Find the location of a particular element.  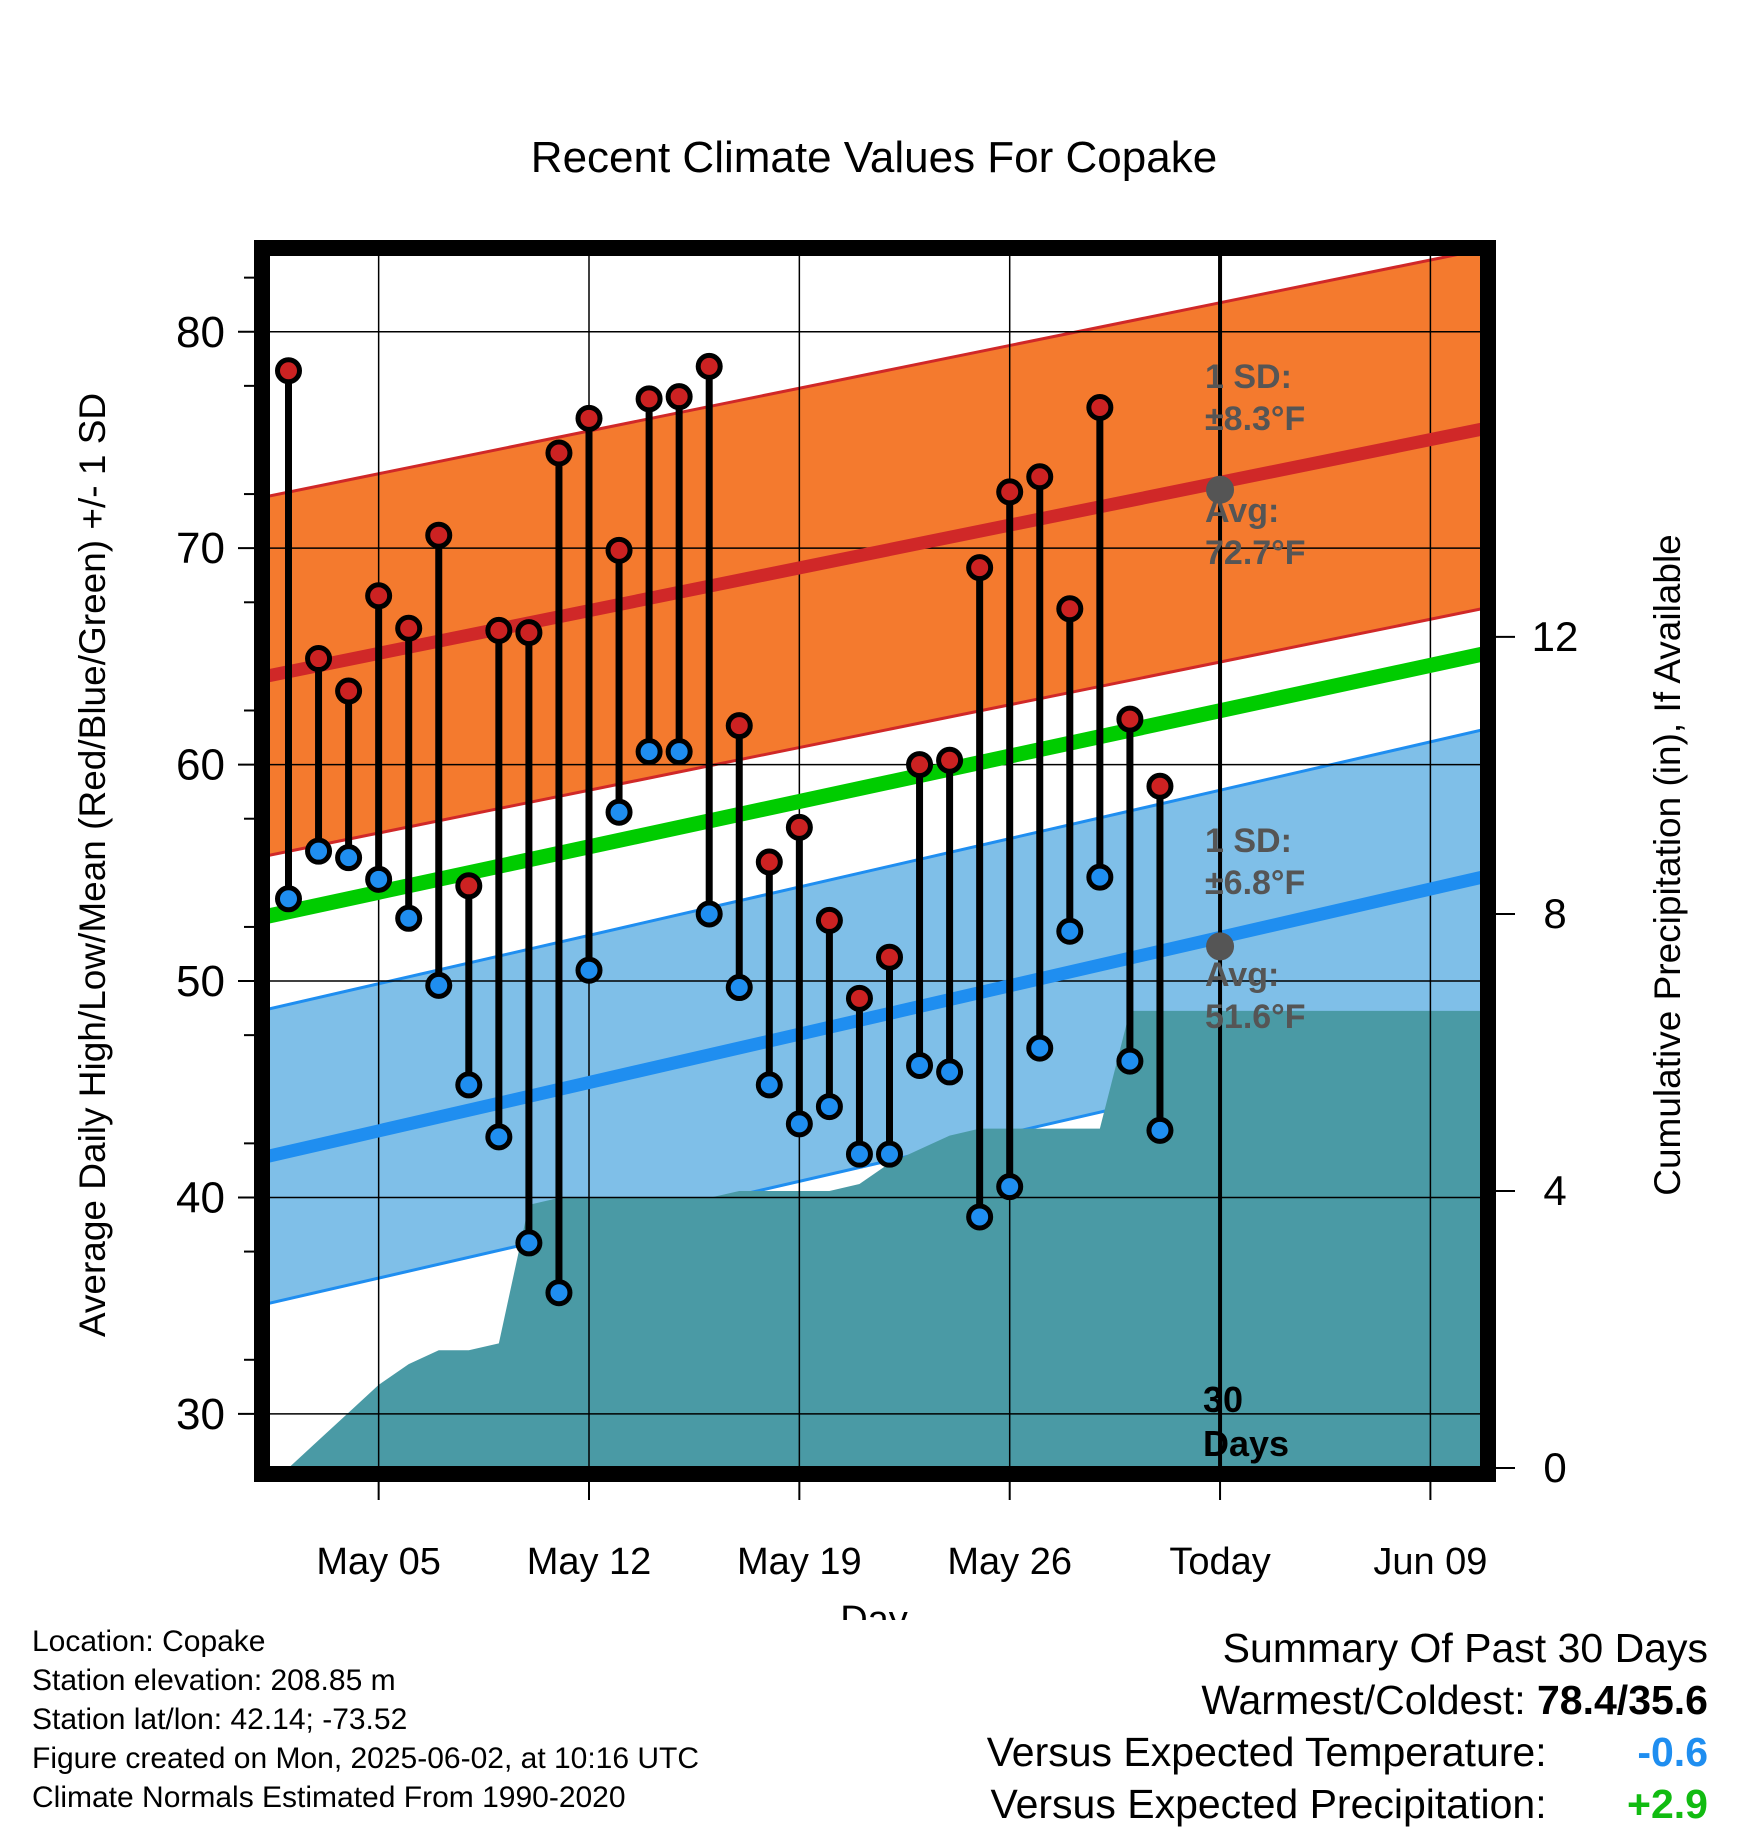

today-high-avg-marker is located at coordinates (1220, 489).